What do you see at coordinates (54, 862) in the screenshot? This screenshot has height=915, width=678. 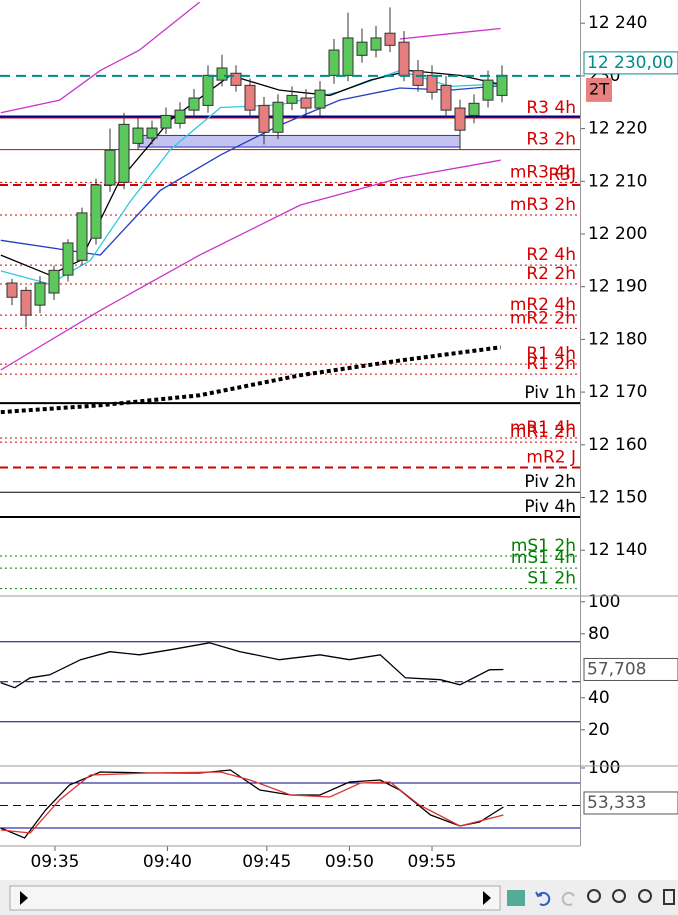 I see `x-tick-label: 09:35` at bounding box center [54, 862].